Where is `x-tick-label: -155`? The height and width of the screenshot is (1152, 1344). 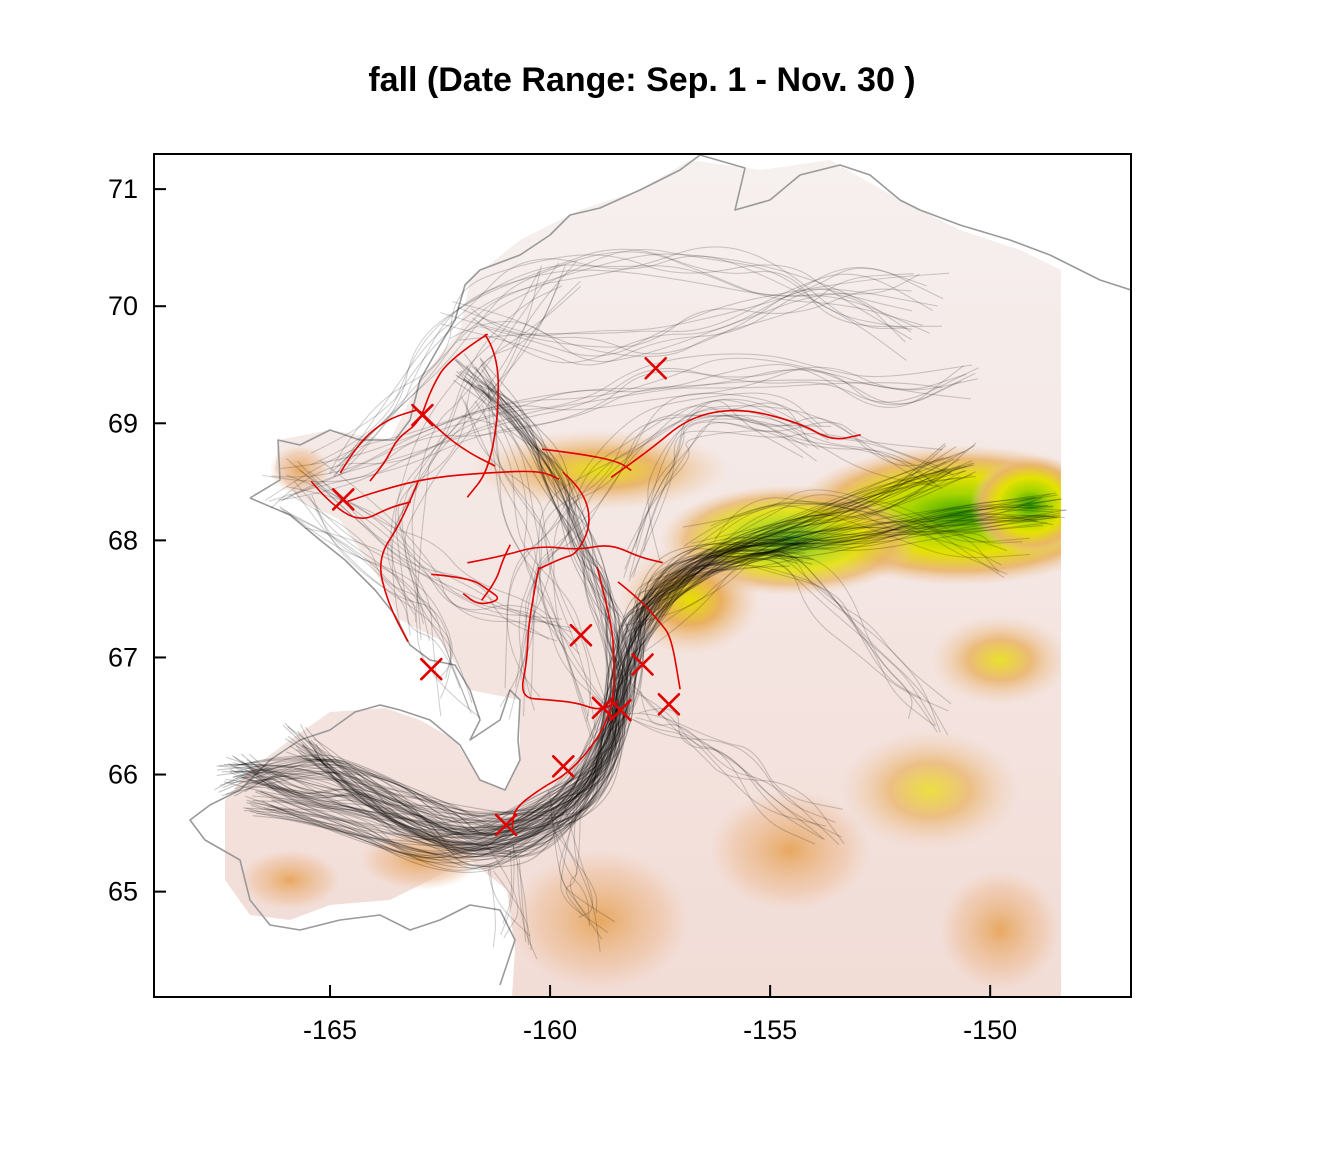 x-tick-label: -155 is located at coordinates (770, 1030).